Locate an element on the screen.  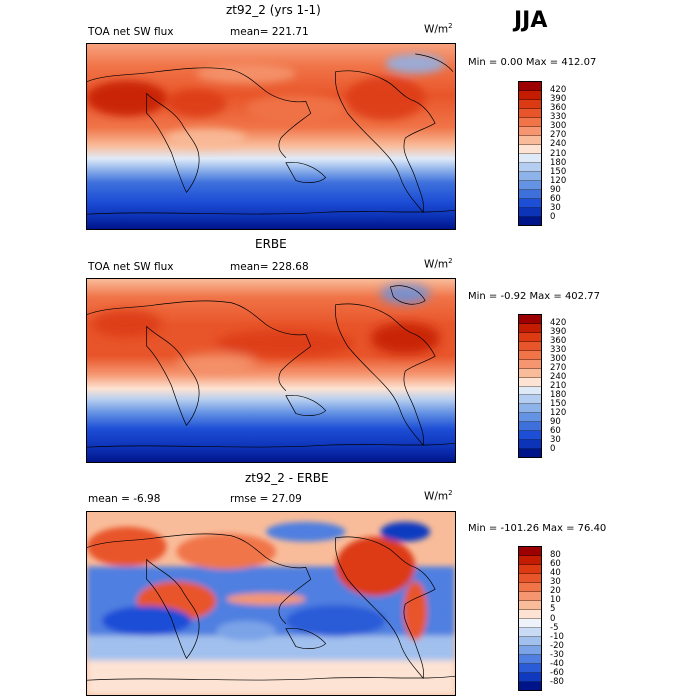
colorbar-tick-label: -40 is located at coordinates (557, 663).